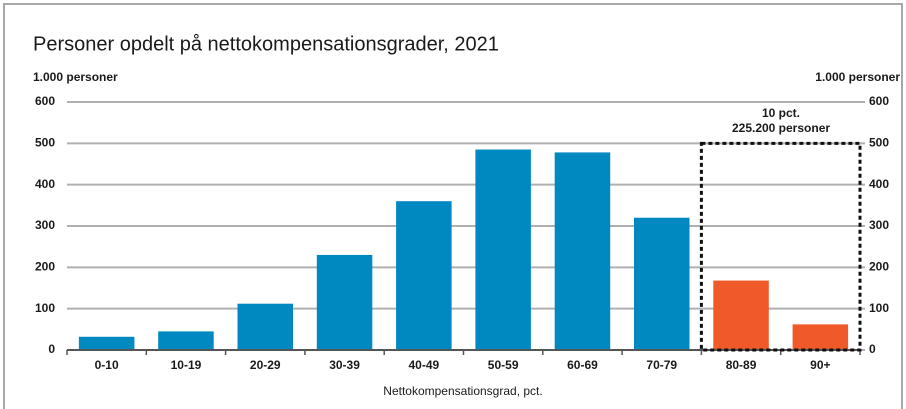 This screenshot has width=906, height=409. I want to click on x-tick-label: 50-59, so click(503, 365).